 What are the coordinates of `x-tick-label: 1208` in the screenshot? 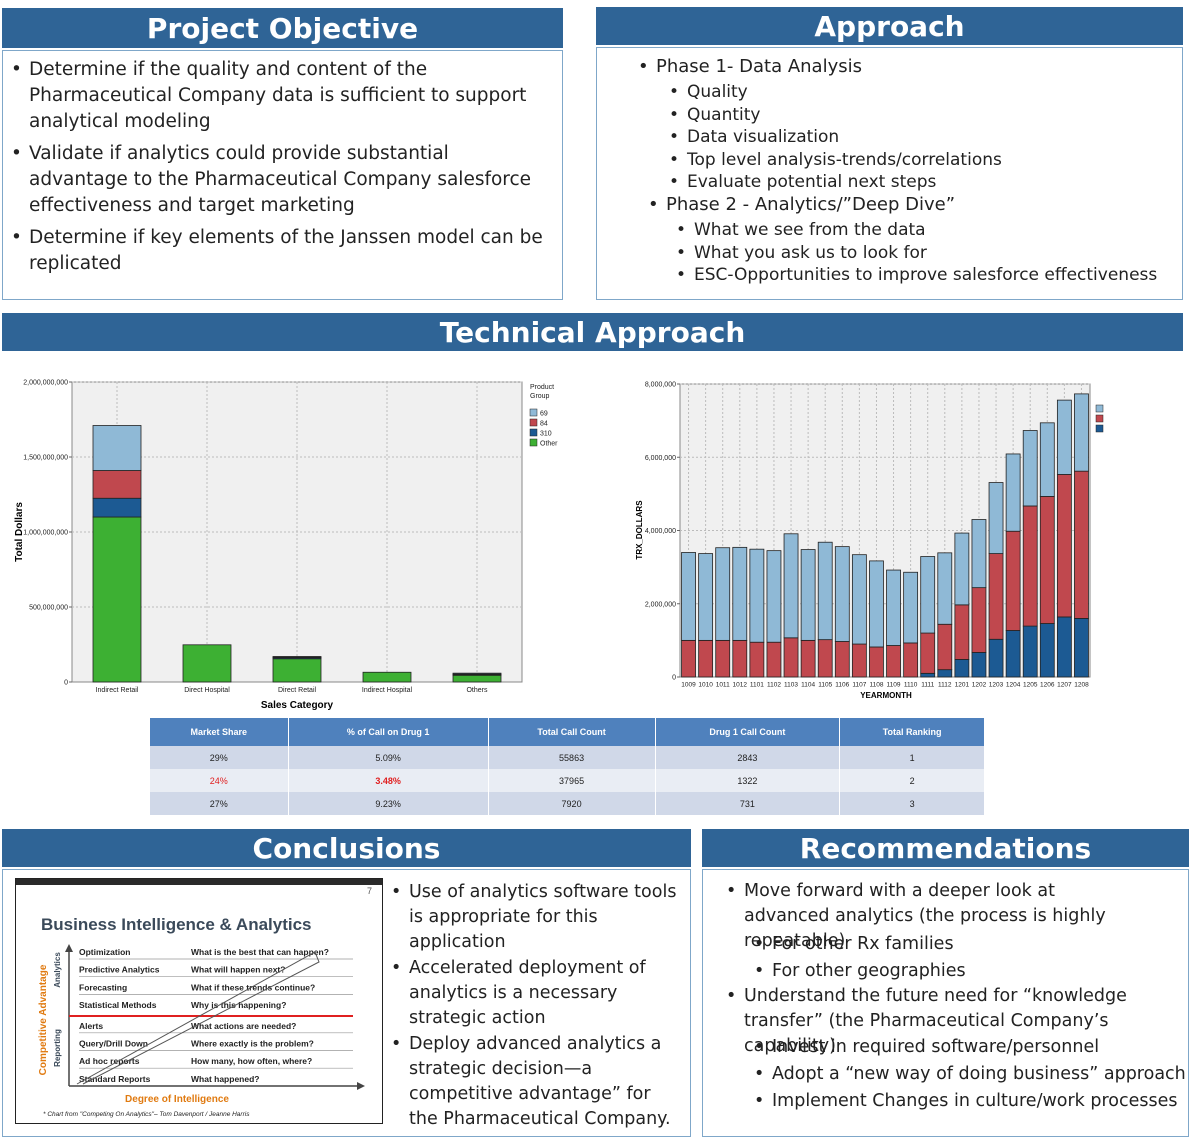 It's located at (1081, 685).